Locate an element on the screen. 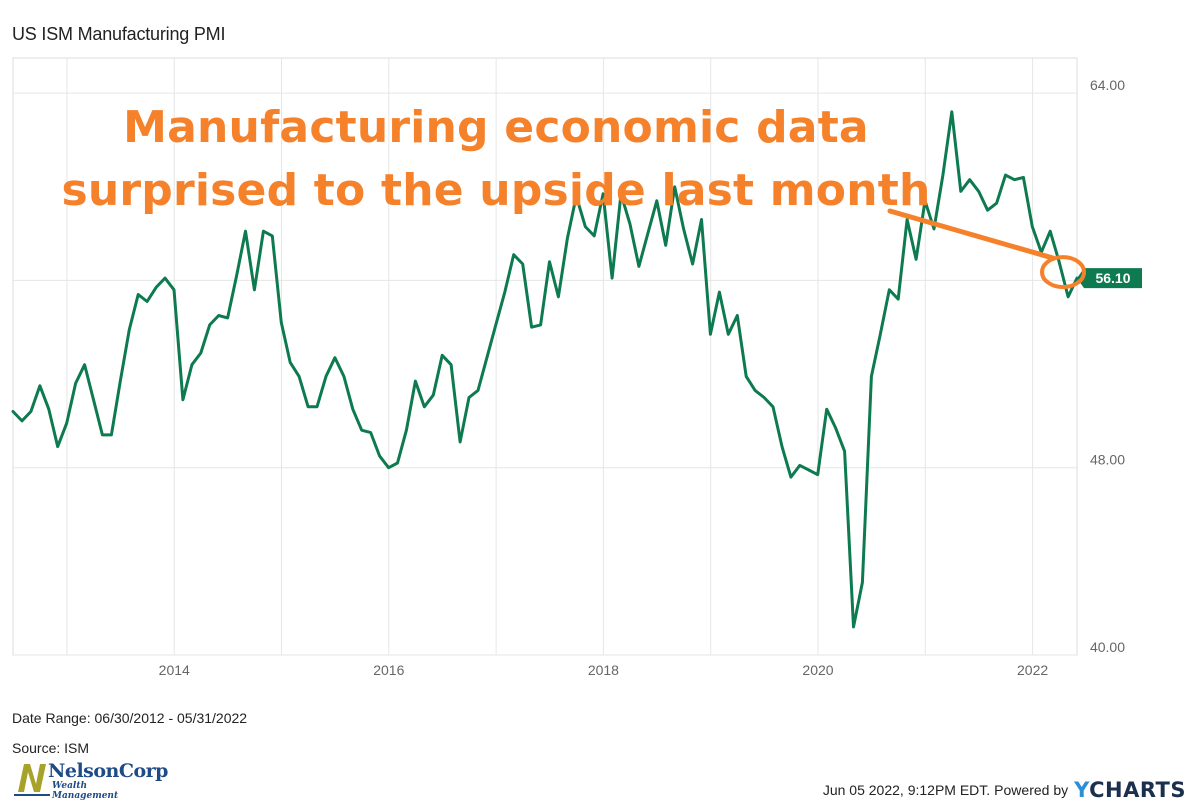 Image resolution: width=1200 pixels, height=805 pixels. powered-by: Powered by is located at coordinates (1031, 790).